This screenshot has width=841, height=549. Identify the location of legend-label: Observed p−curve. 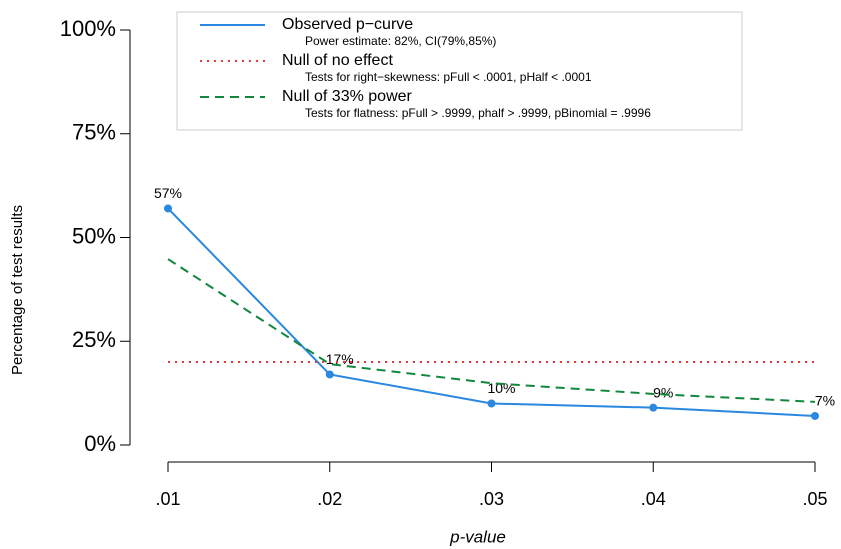
(347, 24).